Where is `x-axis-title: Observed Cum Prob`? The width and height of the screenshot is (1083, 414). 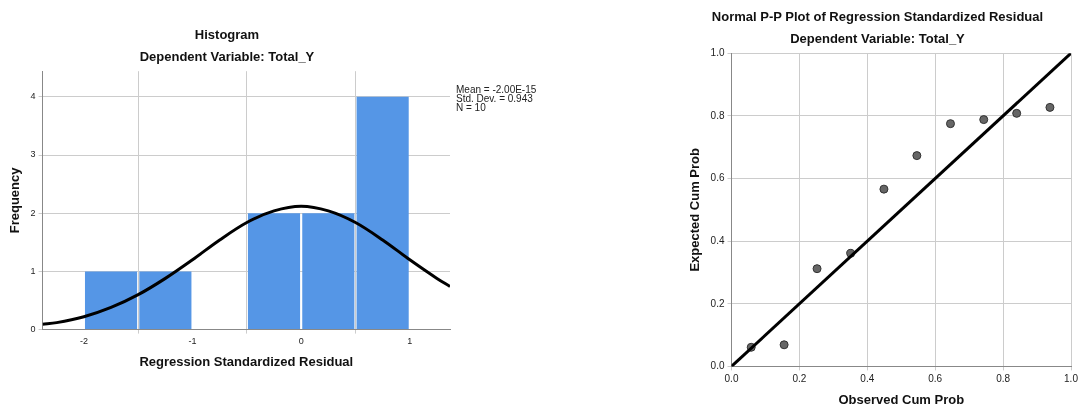
x-axis-title: Observed Cum Prob is located at coordinates (901, 399).